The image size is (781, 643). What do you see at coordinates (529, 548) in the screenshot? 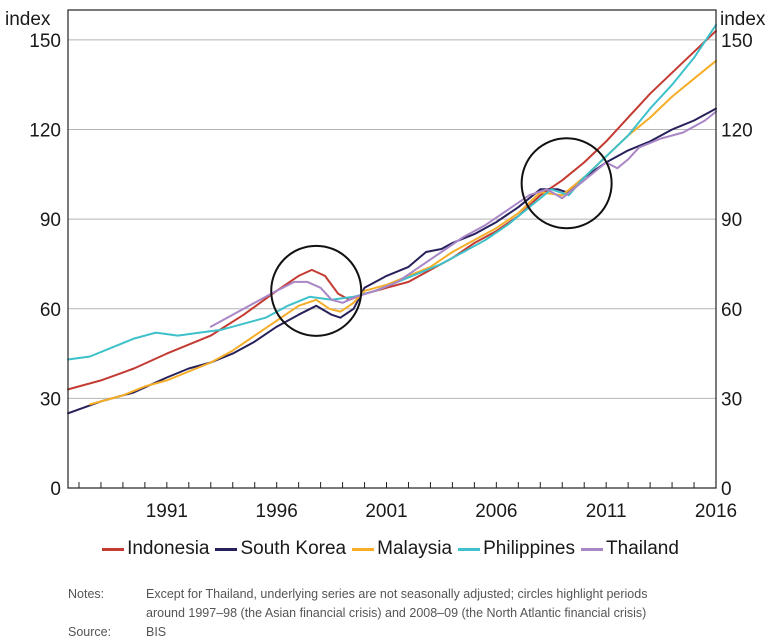
I see `legend-label: Philippines` at bounding box center [529, 548].